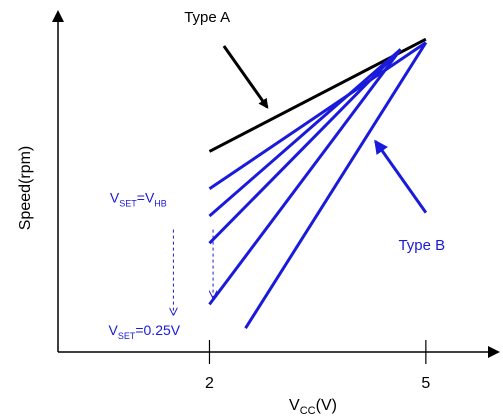  What do you see at coordinates (245, 77) in the screenshot?
I see `type-a-arrow` at bounding box center [245, 77].